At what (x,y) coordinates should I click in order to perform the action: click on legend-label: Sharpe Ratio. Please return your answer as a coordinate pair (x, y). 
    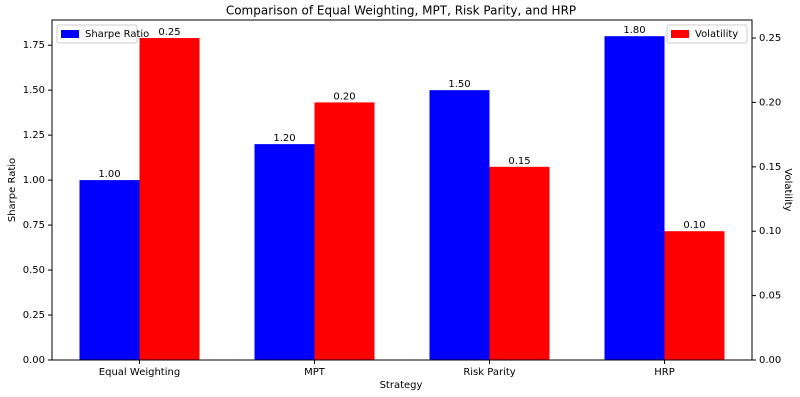
    Looking at the image, I should click on (117, 34).